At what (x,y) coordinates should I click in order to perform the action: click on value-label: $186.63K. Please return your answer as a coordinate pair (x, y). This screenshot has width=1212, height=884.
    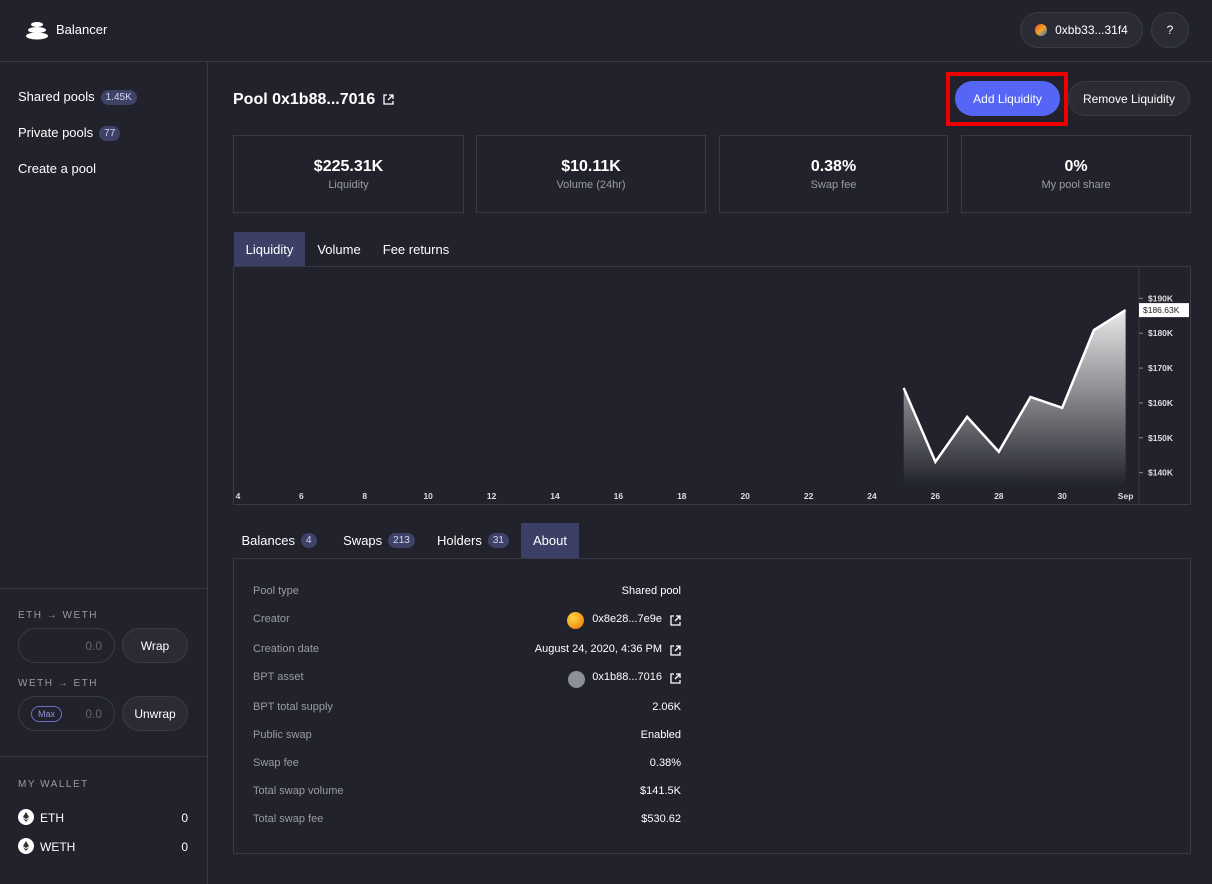
    Looking at the image, I should click on (1161, 310).